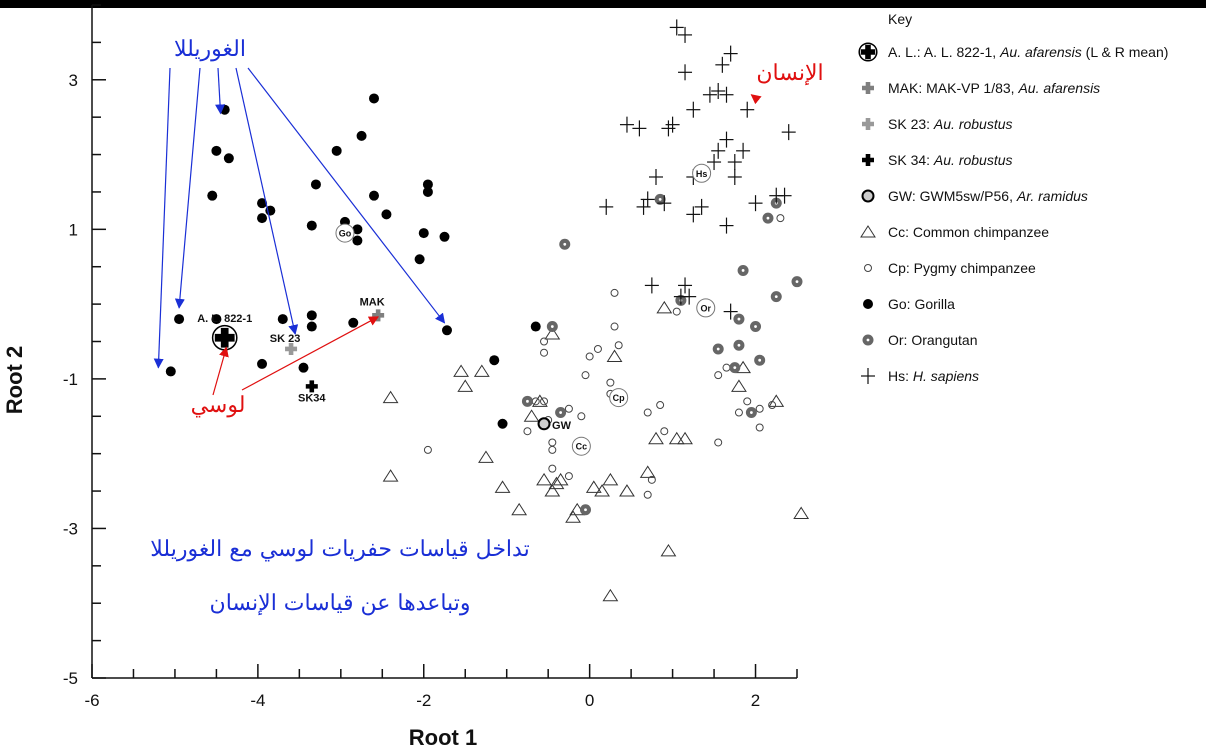  What do you see at coordinates (920, 376) in the screenshot?
I see `legend-item-hs: Hs: H. sapiens` at bounding box center [920, 376].